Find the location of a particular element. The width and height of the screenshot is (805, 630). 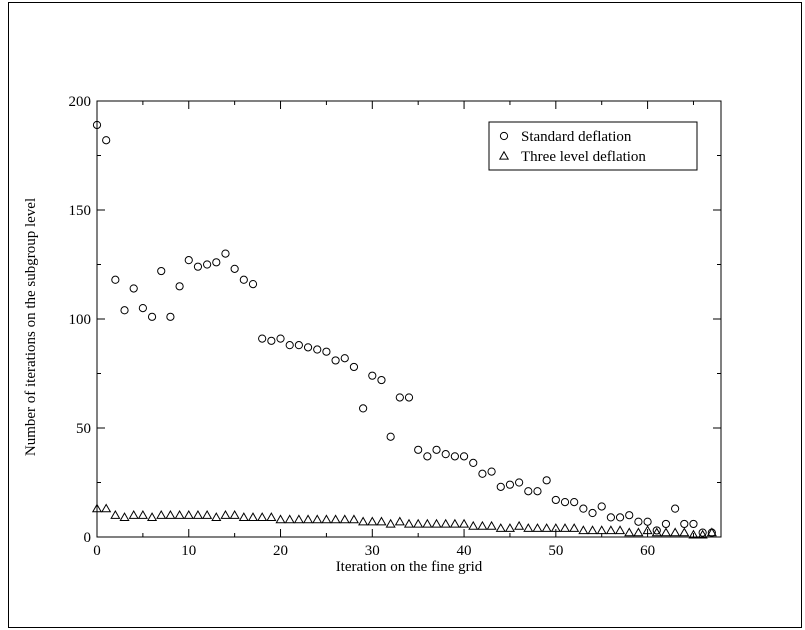

legend-triangle-marker is located at coordinates (504, 155).